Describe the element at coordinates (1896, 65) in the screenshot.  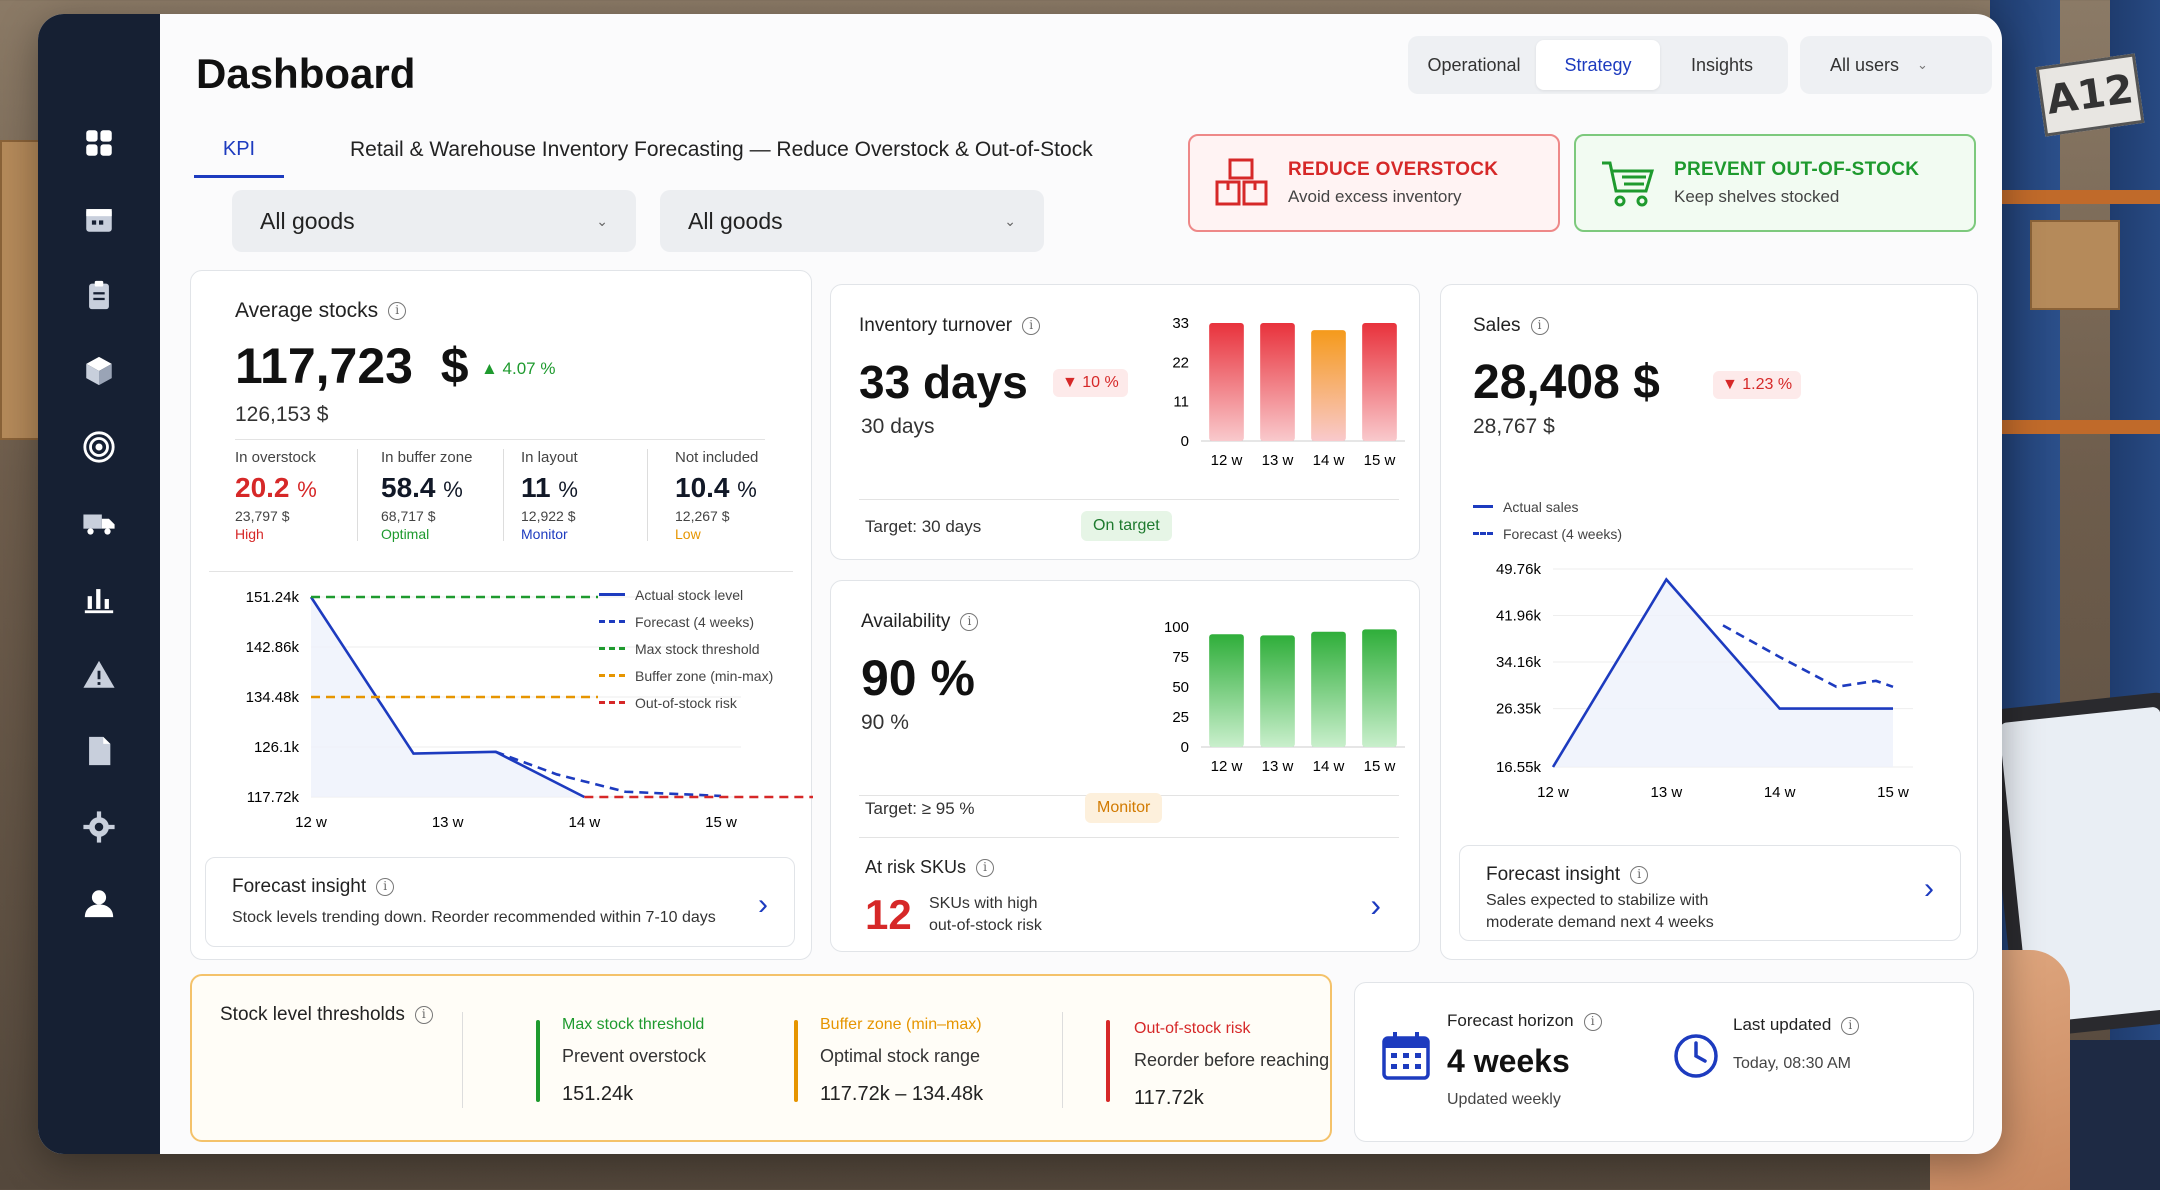
I see `users-dropdown: All users ⌄` at that location.